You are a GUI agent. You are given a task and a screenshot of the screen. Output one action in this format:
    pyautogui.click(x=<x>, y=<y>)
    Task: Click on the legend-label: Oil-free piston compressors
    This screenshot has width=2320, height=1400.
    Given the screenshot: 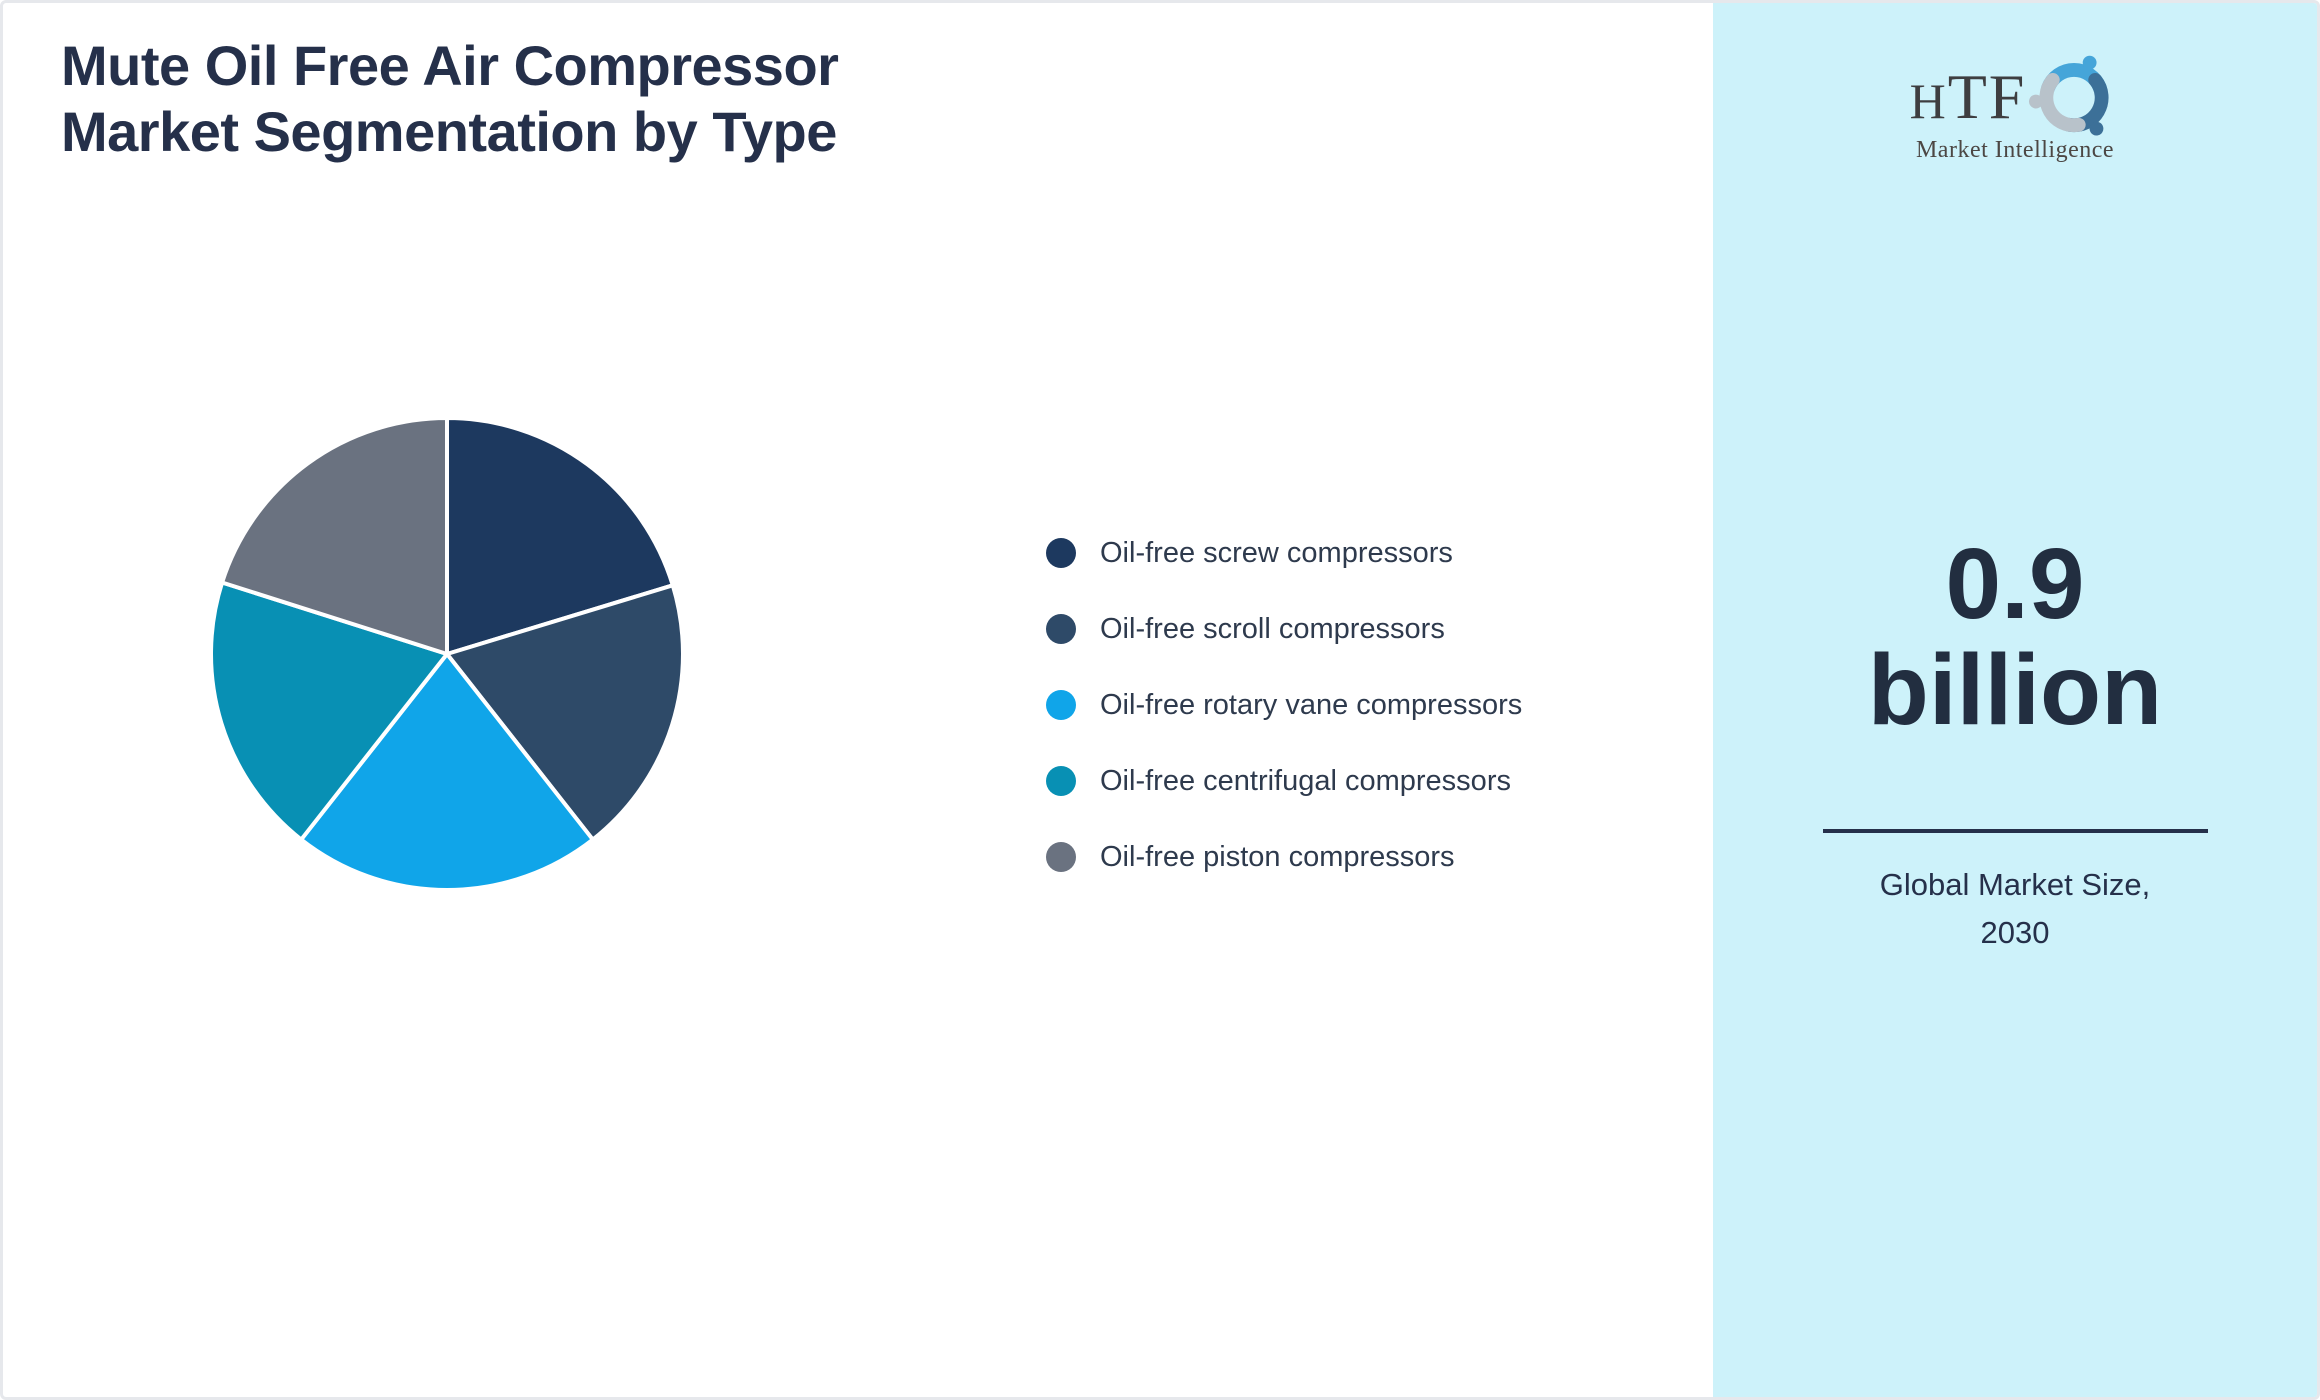 What is the action you would take?
    pyautogui.click(x=1277, y=856)
    